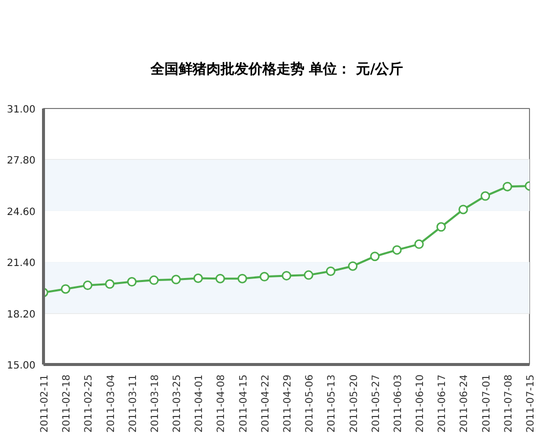  I want to click on x-tick-label: 2011-03-18, so click(155, 403).